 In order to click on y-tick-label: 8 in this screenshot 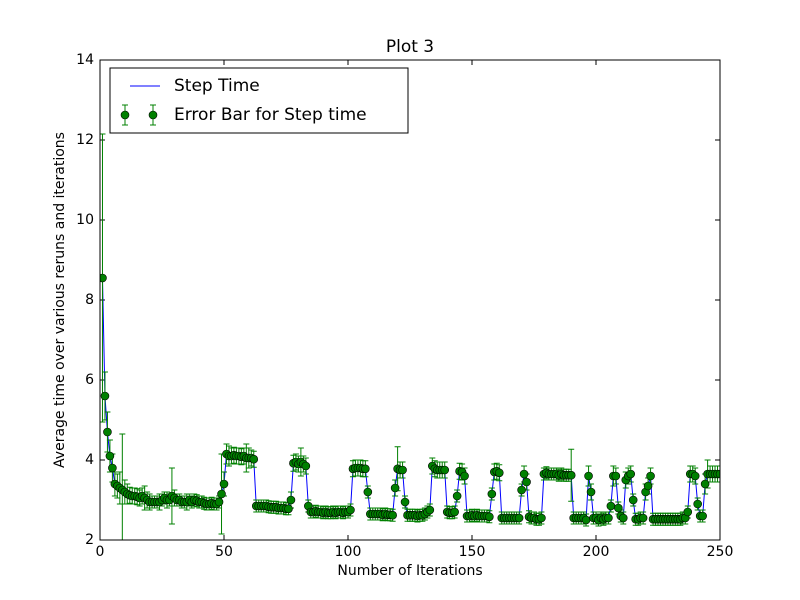, I will do `click(89, 300)`.